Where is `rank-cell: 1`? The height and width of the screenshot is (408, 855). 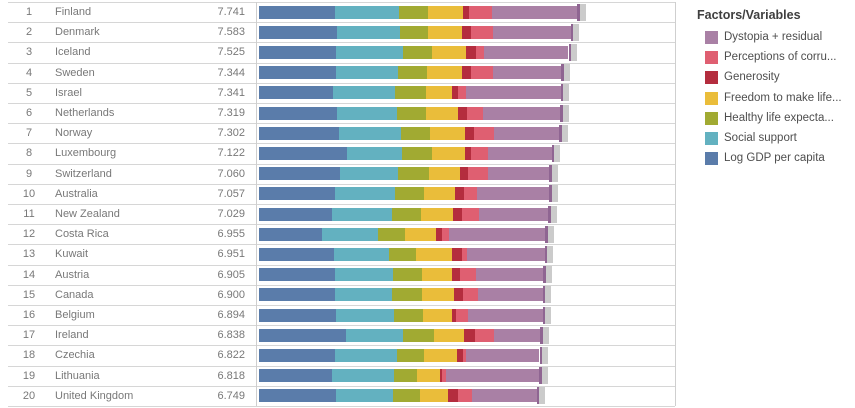 rank-cell: 1 is located at coordinates (29, 12).